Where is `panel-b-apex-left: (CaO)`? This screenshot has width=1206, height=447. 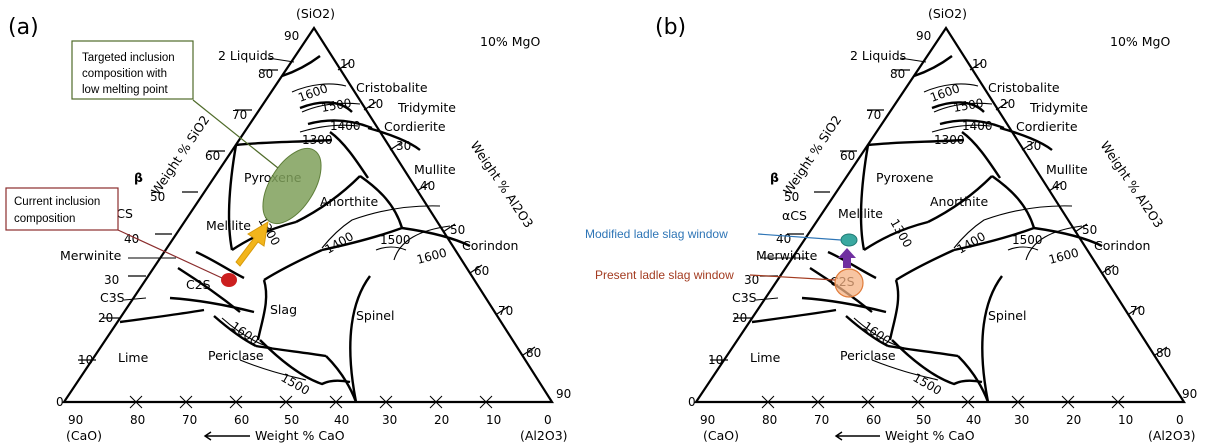
panel-b-apex-left: (CaO) is located at coordinates (721, 435).